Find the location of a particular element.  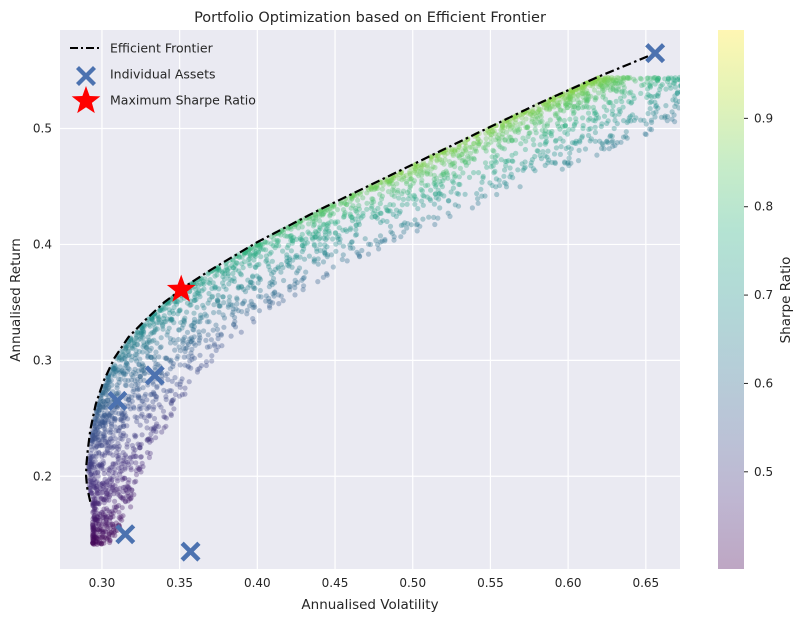

colorbar-tick-label: 0.6 is located at coordinates (763, 383).